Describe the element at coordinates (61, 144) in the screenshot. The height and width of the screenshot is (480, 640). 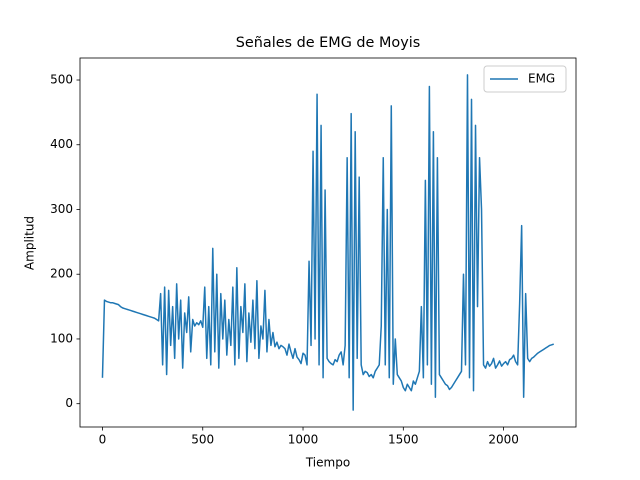
I see `y-tick-label: 400` at that location.